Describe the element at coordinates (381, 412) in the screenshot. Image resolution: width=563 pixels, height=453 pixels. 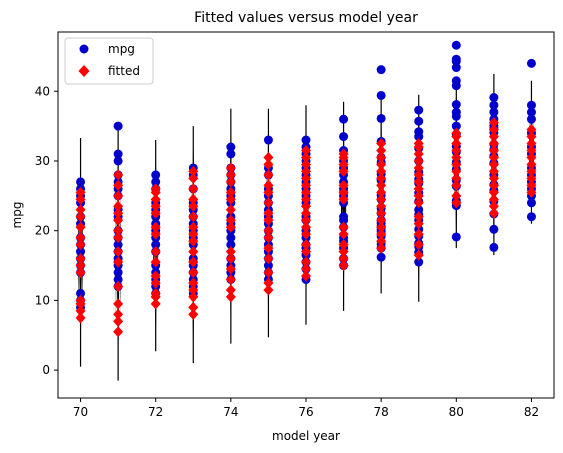
I see `x-tick-label: 78` at that location.